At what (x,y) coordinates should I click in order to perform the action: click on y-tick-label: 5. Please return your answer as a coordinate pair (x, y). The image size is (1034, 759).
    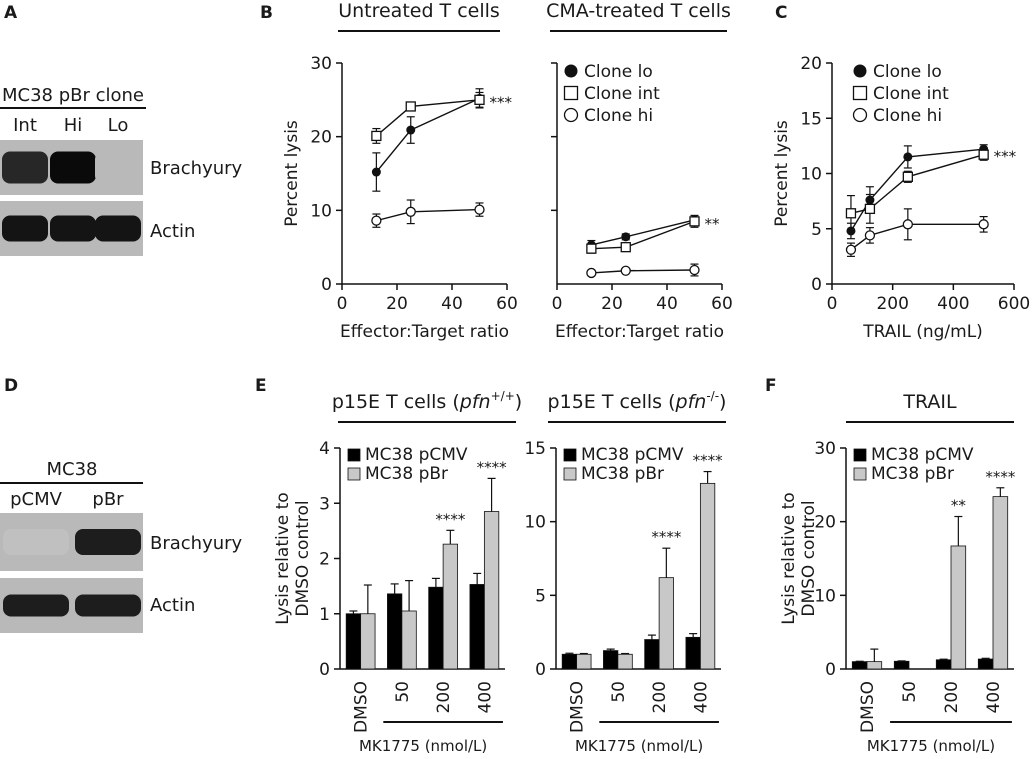
    Looking at the image, I should click on (816, 230).